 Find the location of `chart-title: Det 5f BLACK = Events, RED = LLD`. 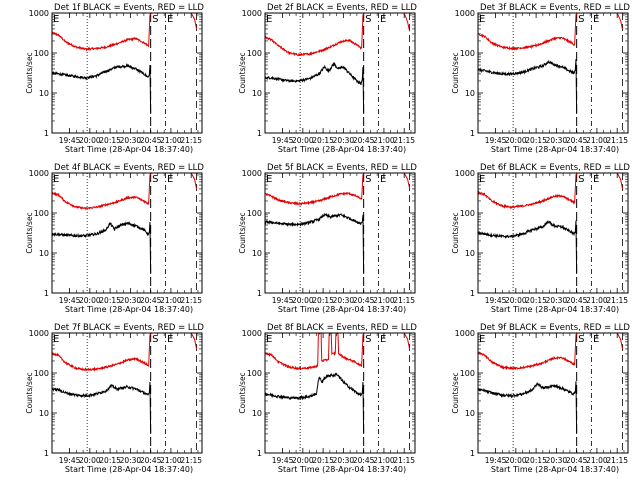

chart-title: Det 5f BLACK = Events, RED = LLD is located at coordinates (342, 168).